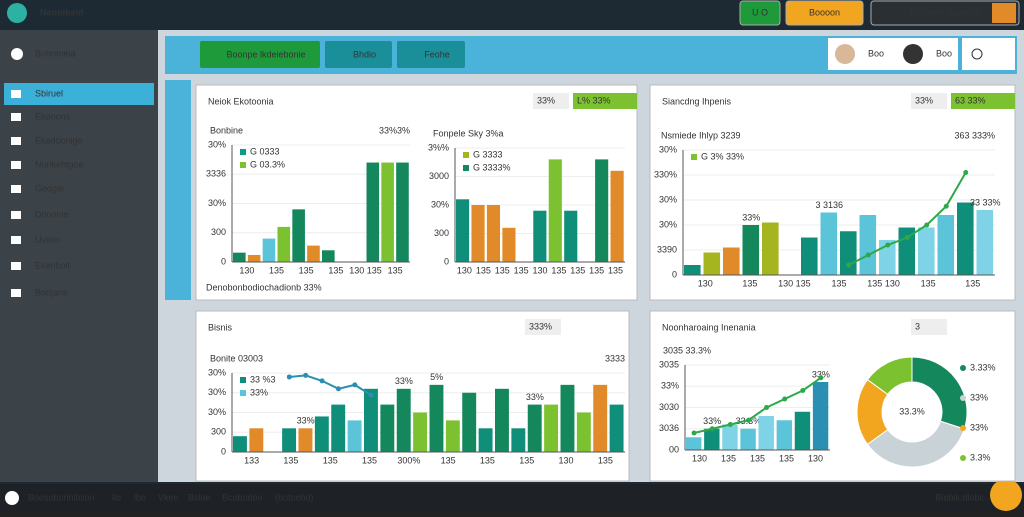  I want to click on donut-label: 3.3%, so click(980, 457).